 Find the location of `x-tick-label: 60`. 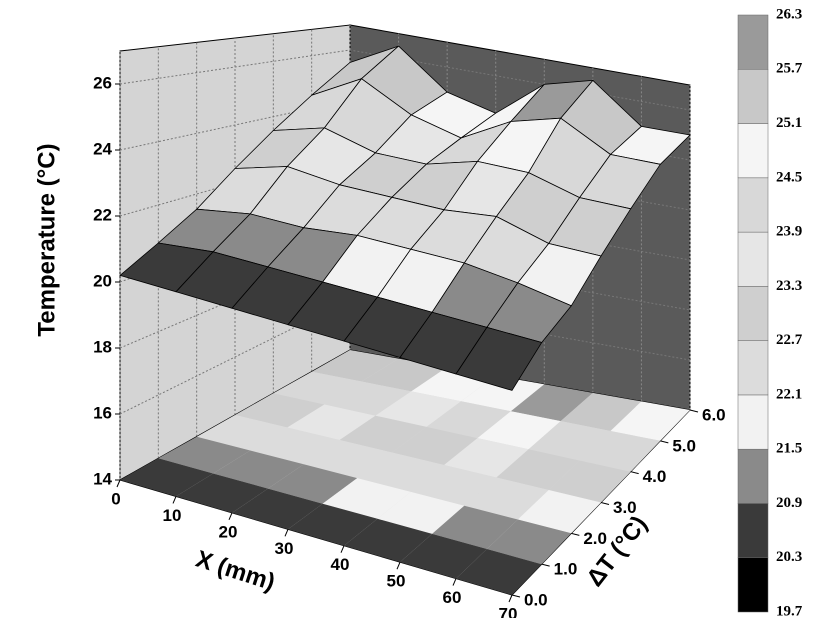

x-tick-label: 60 is located at coordinates (452, 597).